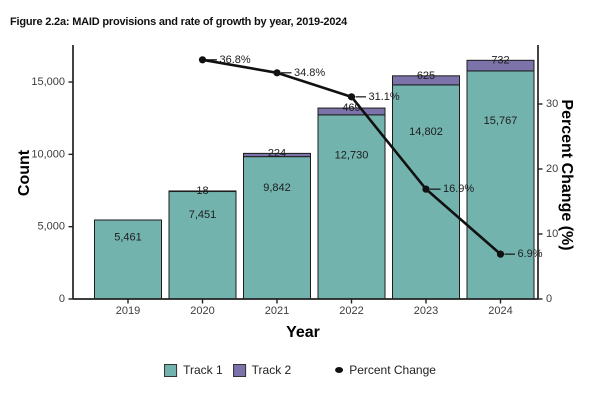 The height and width of the screenshot is (400, 600). I want to click on legend-item-track2: Track 2, so click(262, 370).